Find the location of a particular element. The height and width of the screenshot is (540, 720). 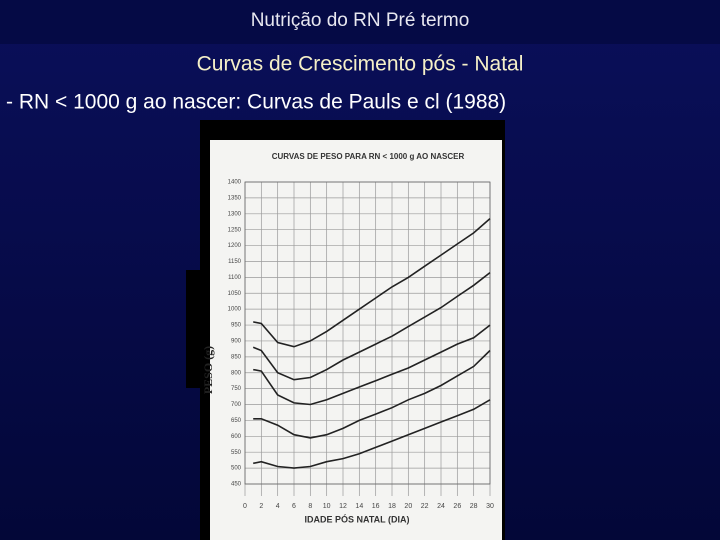

x-tick-label: 8 is located at coordinates (310, 506).